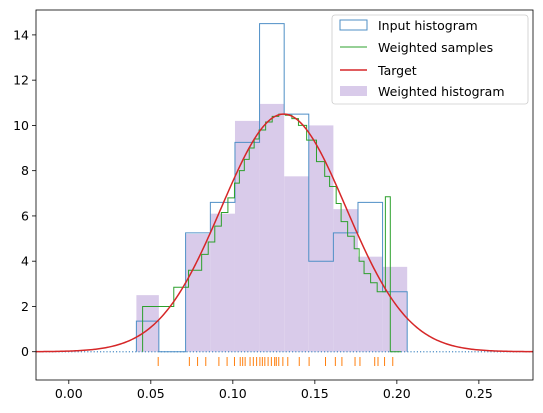 This screenshot has height=413, width=543. I want to click on legend-swatch-weighted-histogram, so click(353, 91).